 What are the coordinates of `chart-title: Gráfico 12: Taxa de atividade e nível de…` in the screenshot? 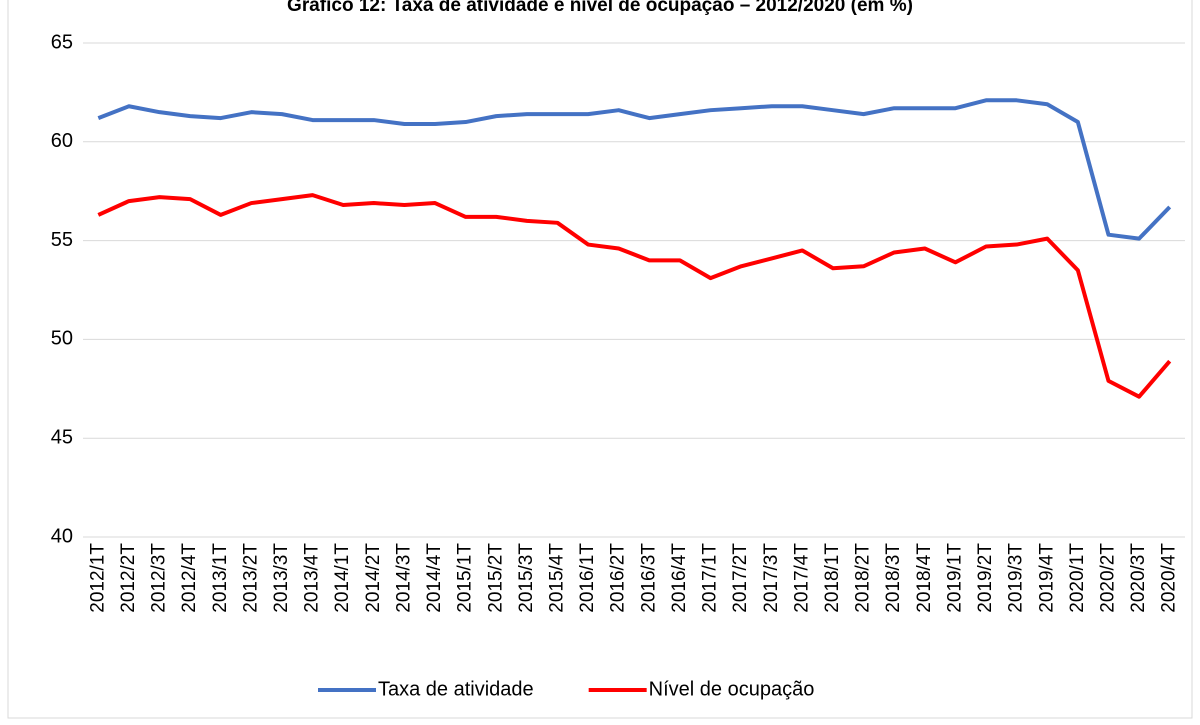 It's located at (600, 8).